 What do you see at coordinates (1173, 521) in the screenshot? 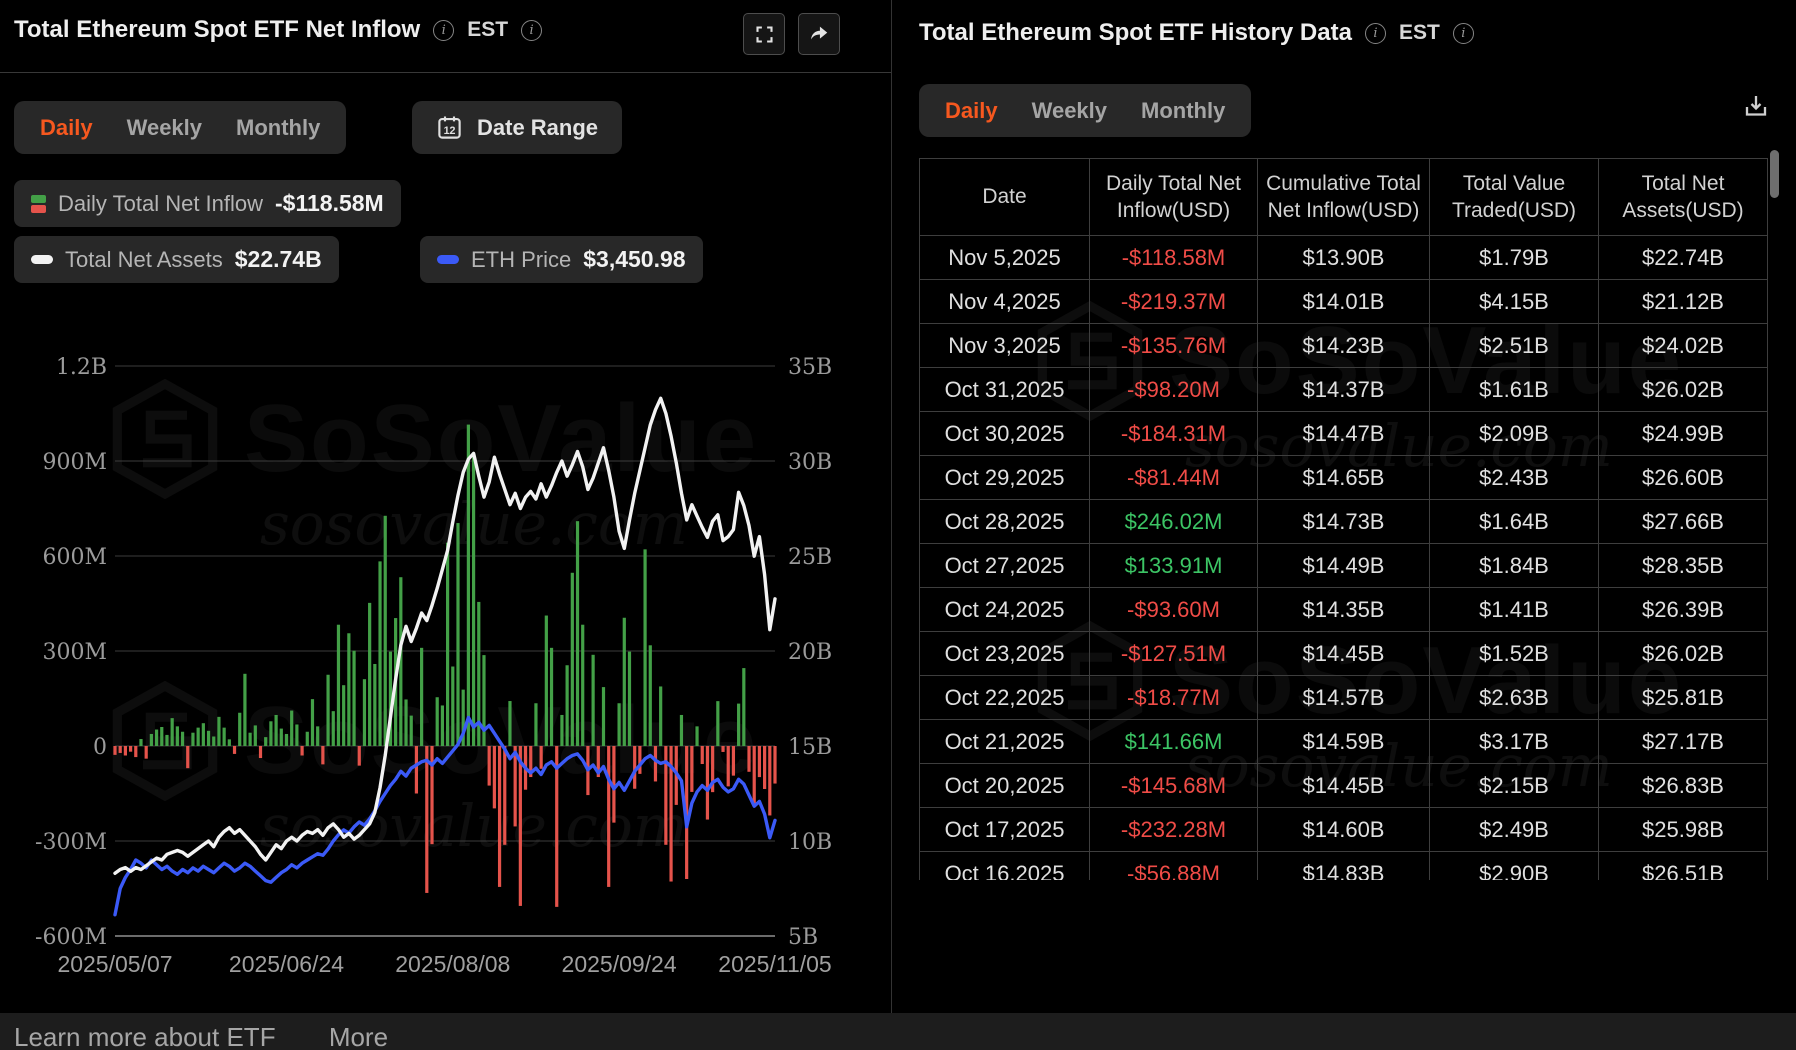
I see `cell-daily-inflow: $246.02M` at bounding box center [1173, 521].